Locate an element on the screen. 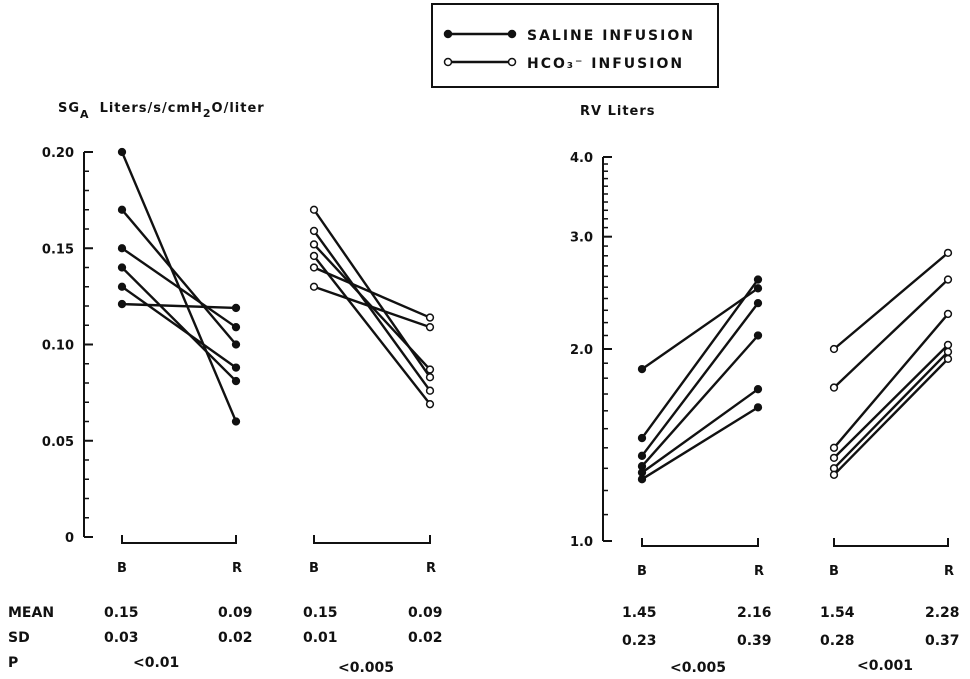 Image resolution: width=970 pixels, height=679 pixels. rv-axis: 4.0 3.0 2.0 1.0 is located at coordinates (591, 350).